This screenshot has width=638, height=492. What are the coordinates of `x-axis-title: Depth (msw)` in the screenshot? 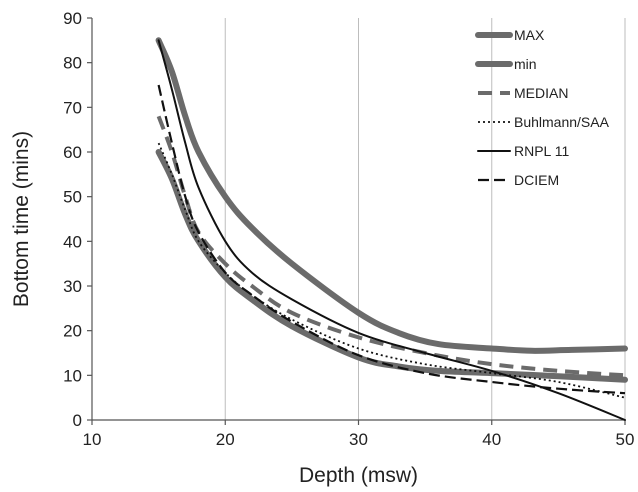 It's located at (358, 475).